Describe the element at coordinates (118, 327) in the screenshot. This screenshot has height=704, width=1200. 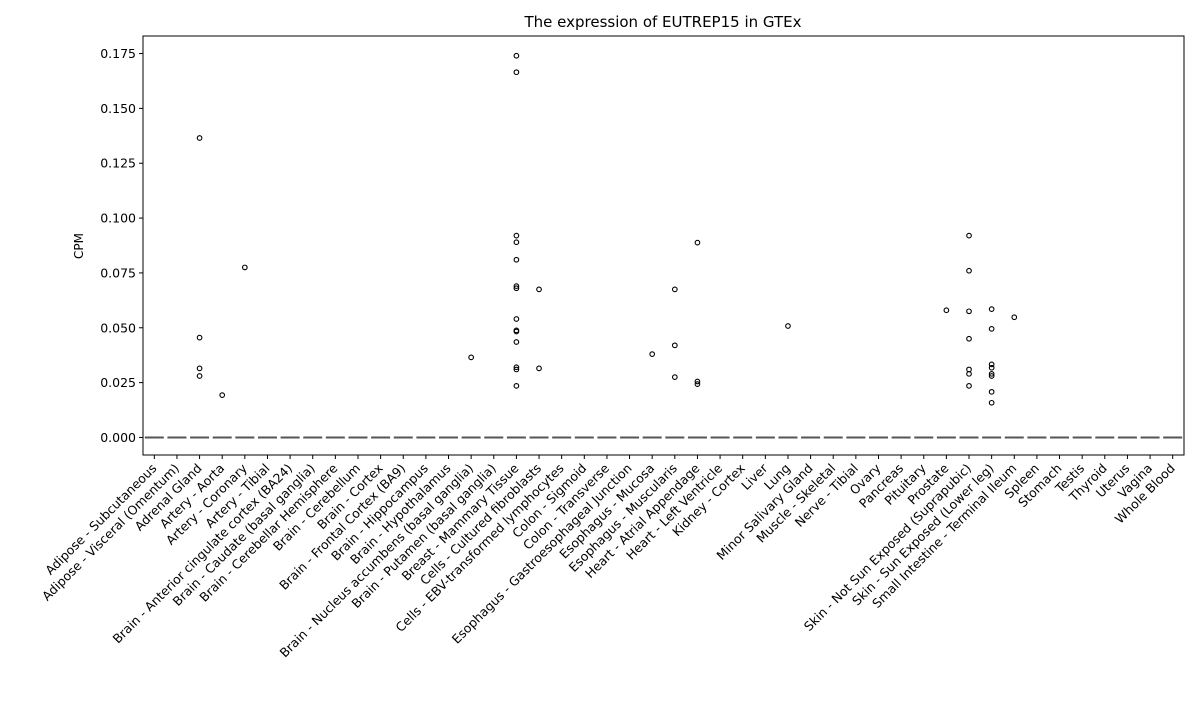
I see `y-tick-label: 0.050` at that location.